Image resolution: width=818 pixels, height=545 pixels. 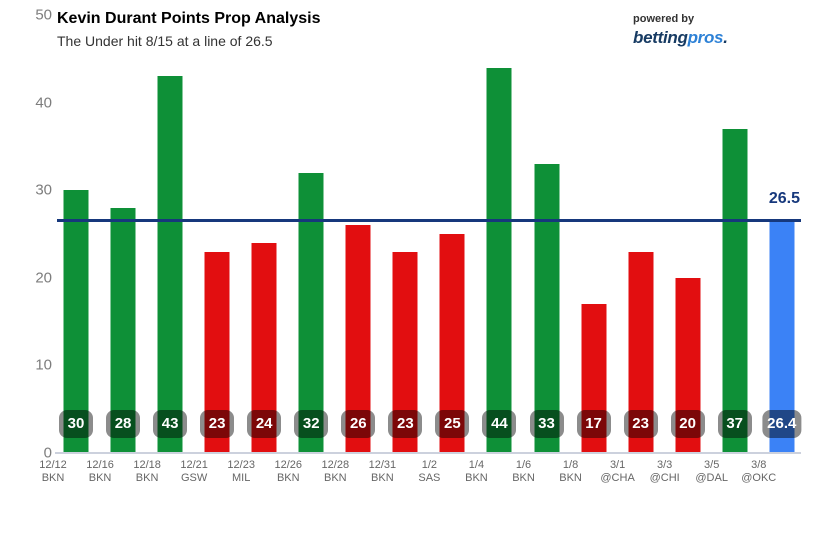 I want to click on value-badge: 32, so click(x=311, y=424).